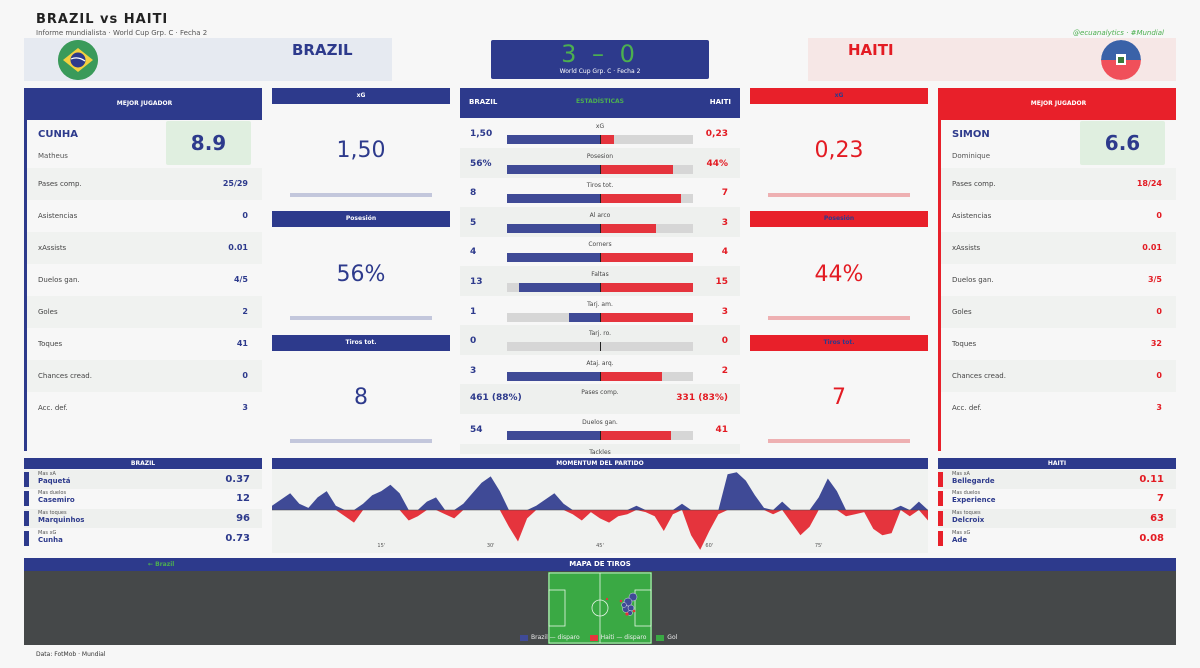  I want to click on away-stat-value: 0, so click(724, 341).